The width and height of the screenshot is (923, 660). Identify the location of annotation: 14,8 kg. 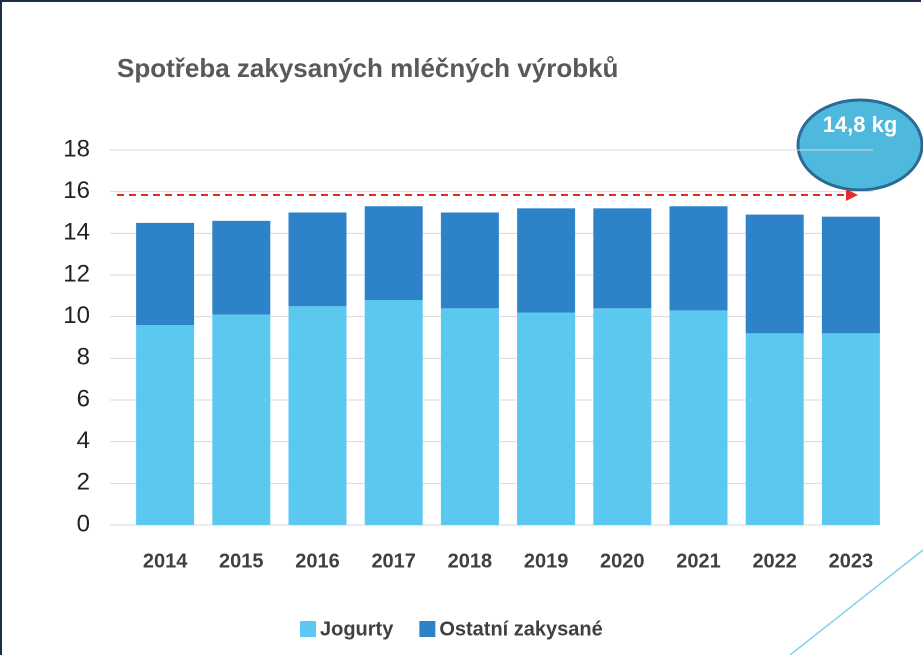
(860, 124).